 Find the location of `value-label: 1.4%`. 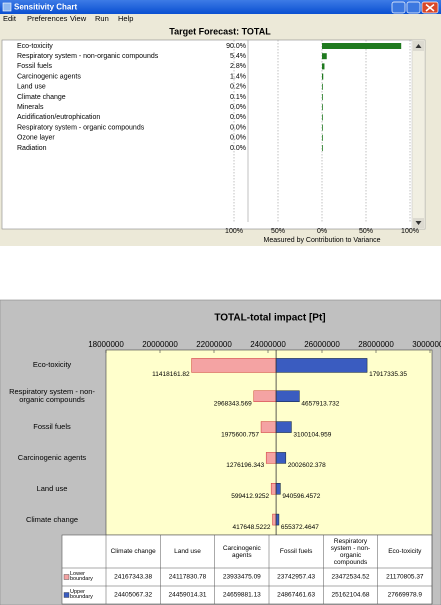

value-label: 1.4% is located at coordinates (238, 76).